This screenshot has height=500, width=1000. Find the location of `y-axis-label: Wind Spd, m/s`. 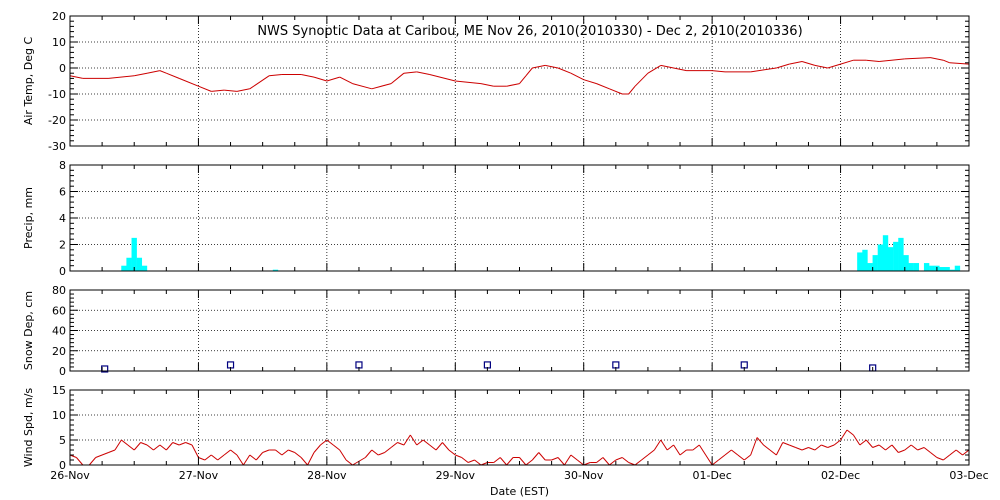

y-axis-label: Wind Spd, m/s is located at coordinates (28, 428).